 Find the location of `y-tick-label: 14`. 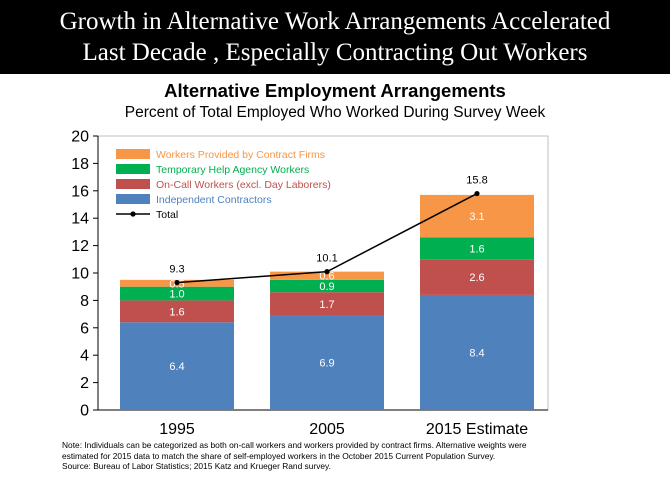

y-tick-label: 14 is located at coordinates (80, 219).